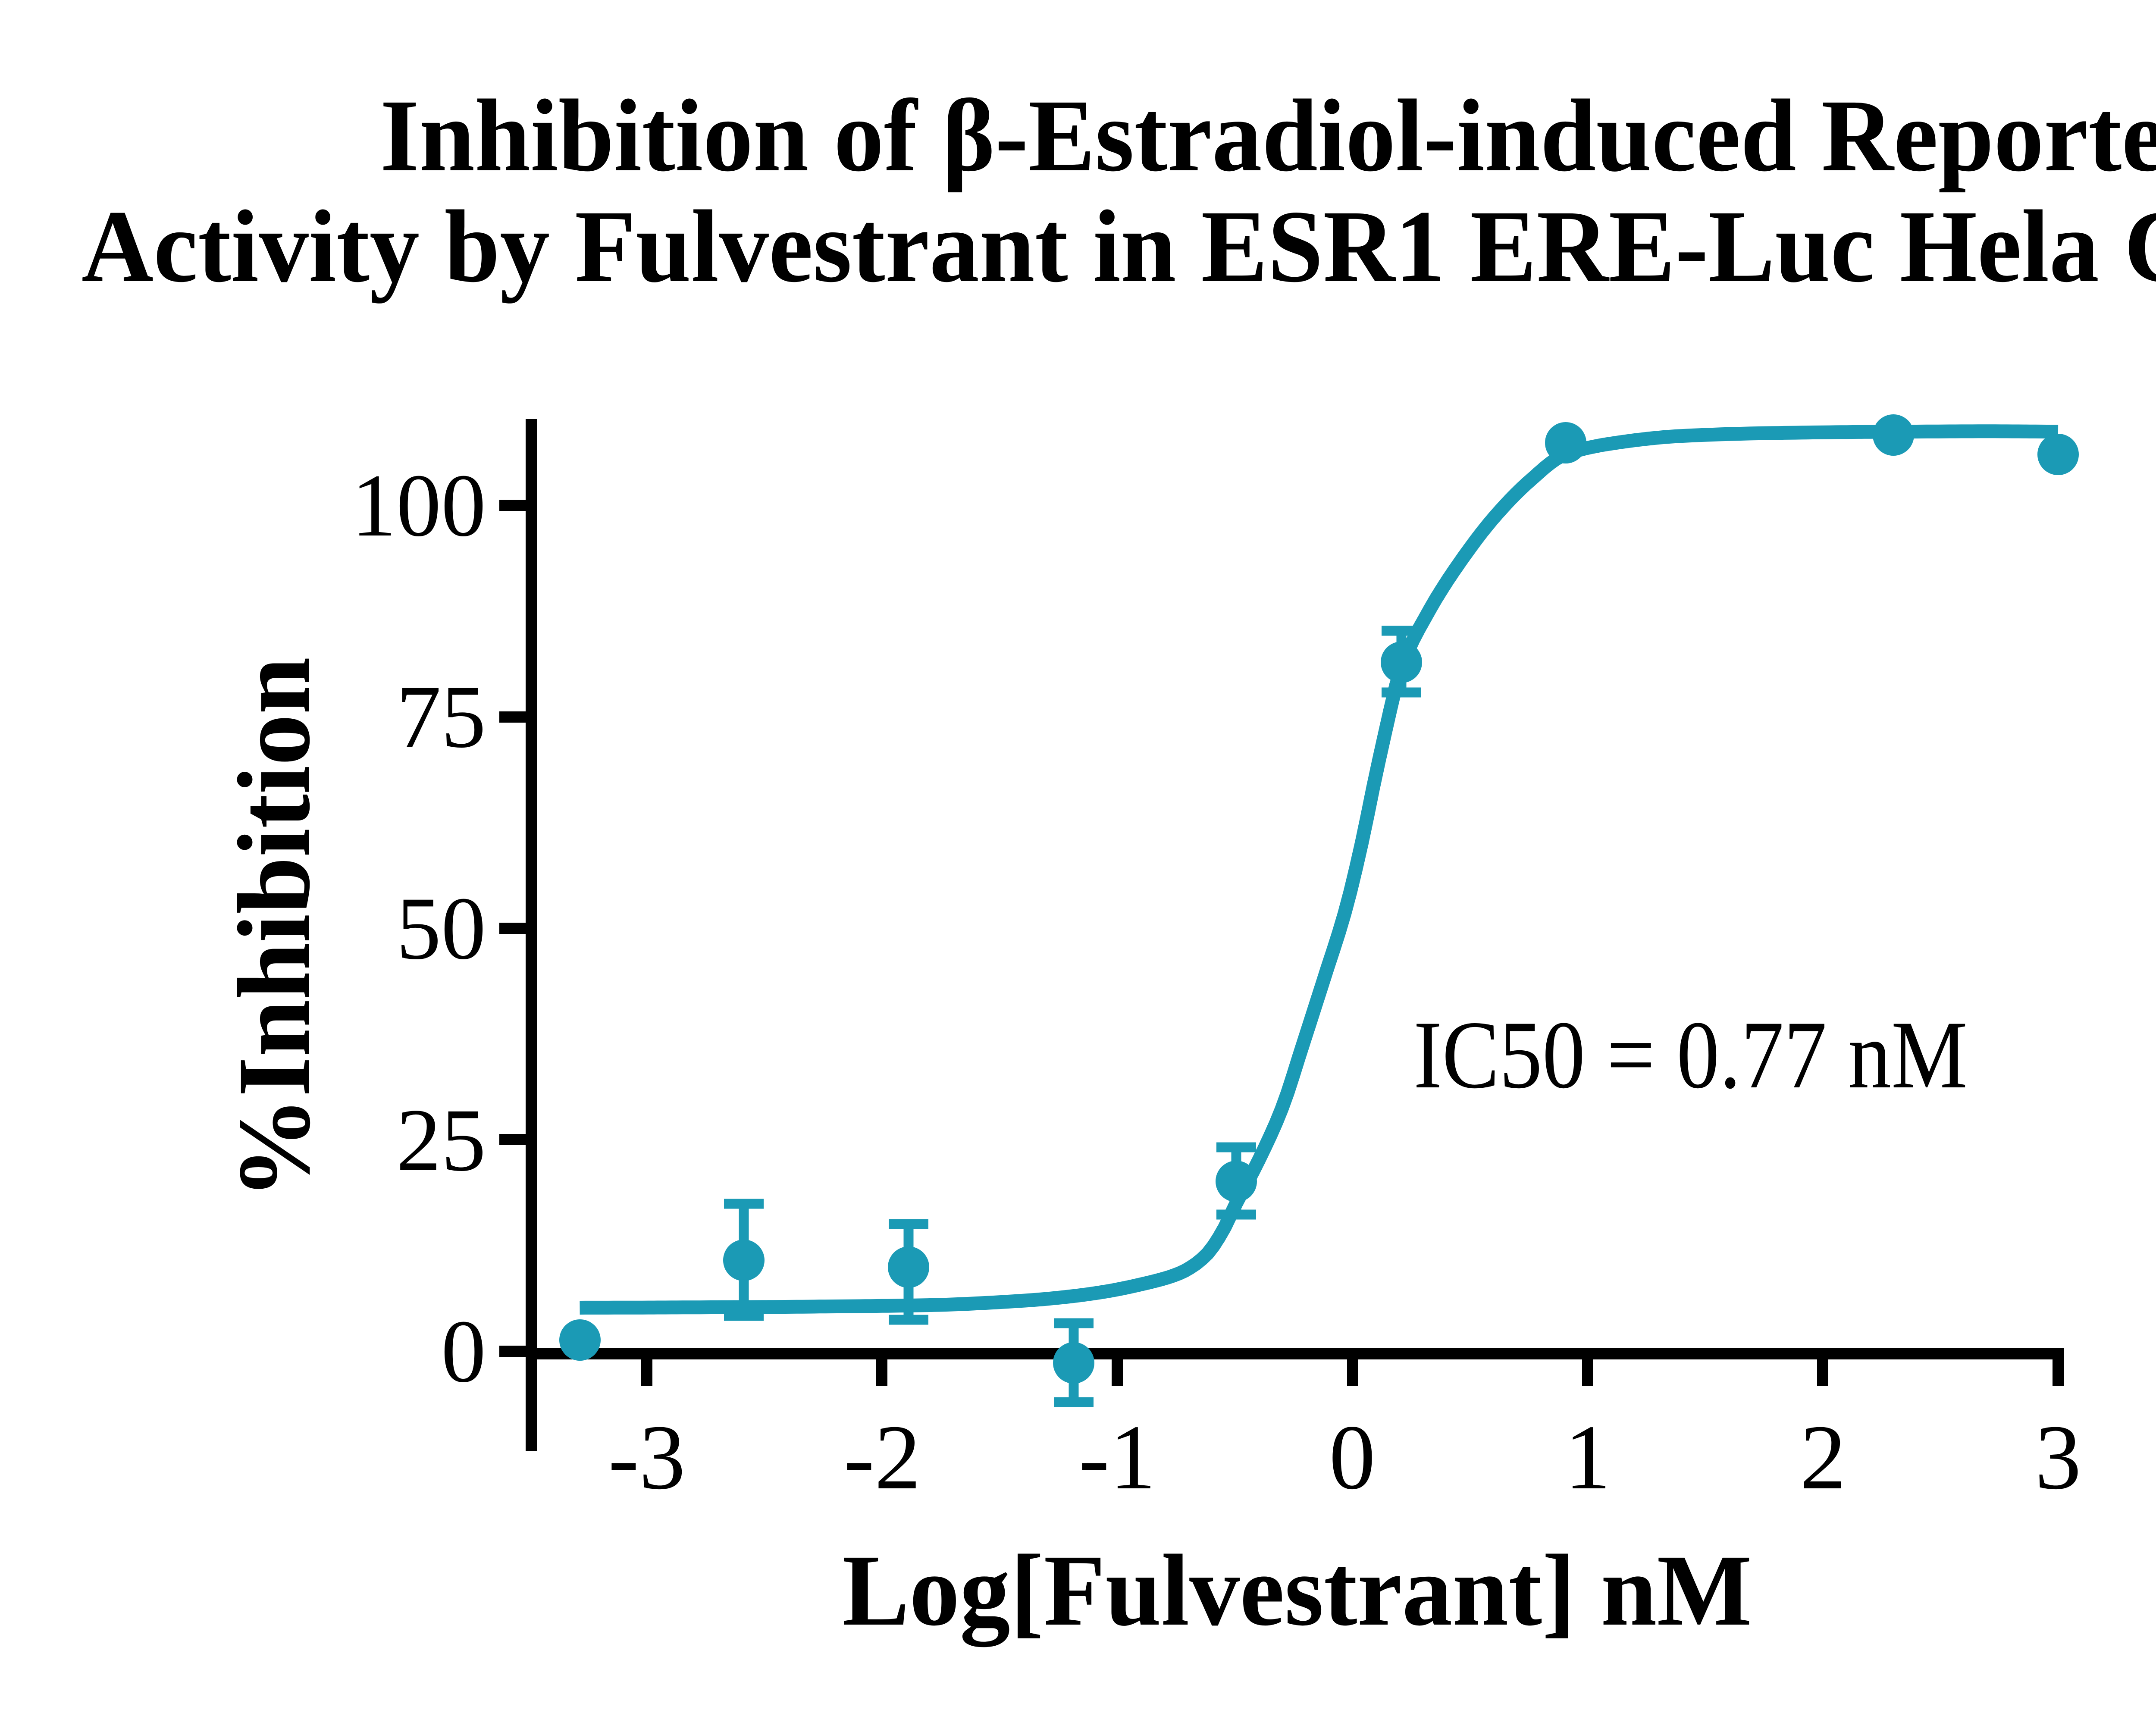  I want to click on svg-text: 3, so click(2058, 1457).